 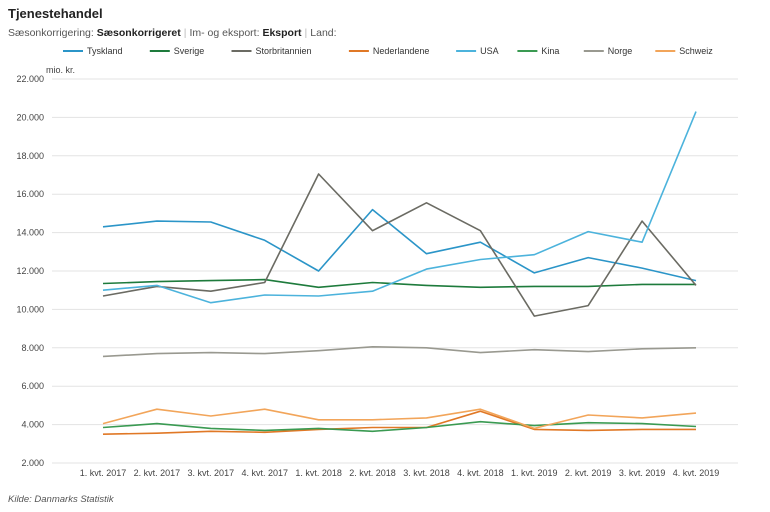 What do you see at coordinates (550, 51) in the screenshot?
I see `legend-label-kina: Kina` at bounding box center [550, 51].